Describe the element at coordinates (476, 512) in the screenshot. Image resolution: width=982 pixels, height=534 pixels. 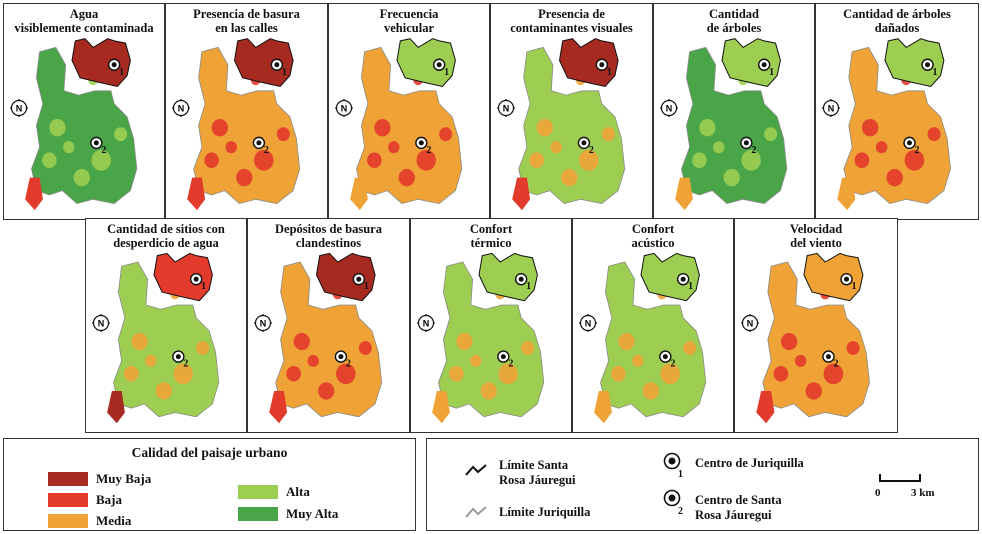
I see `limite-juriquilla-line-icon` at that location.